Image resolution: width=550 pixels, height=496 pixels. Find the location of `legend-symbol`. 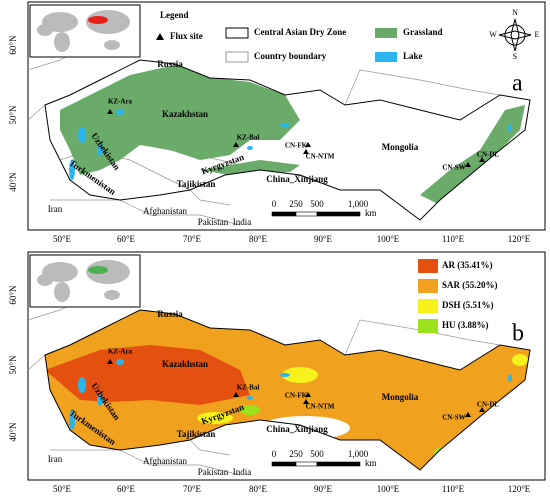

legend-symbol is located at coordinates (160, 36).